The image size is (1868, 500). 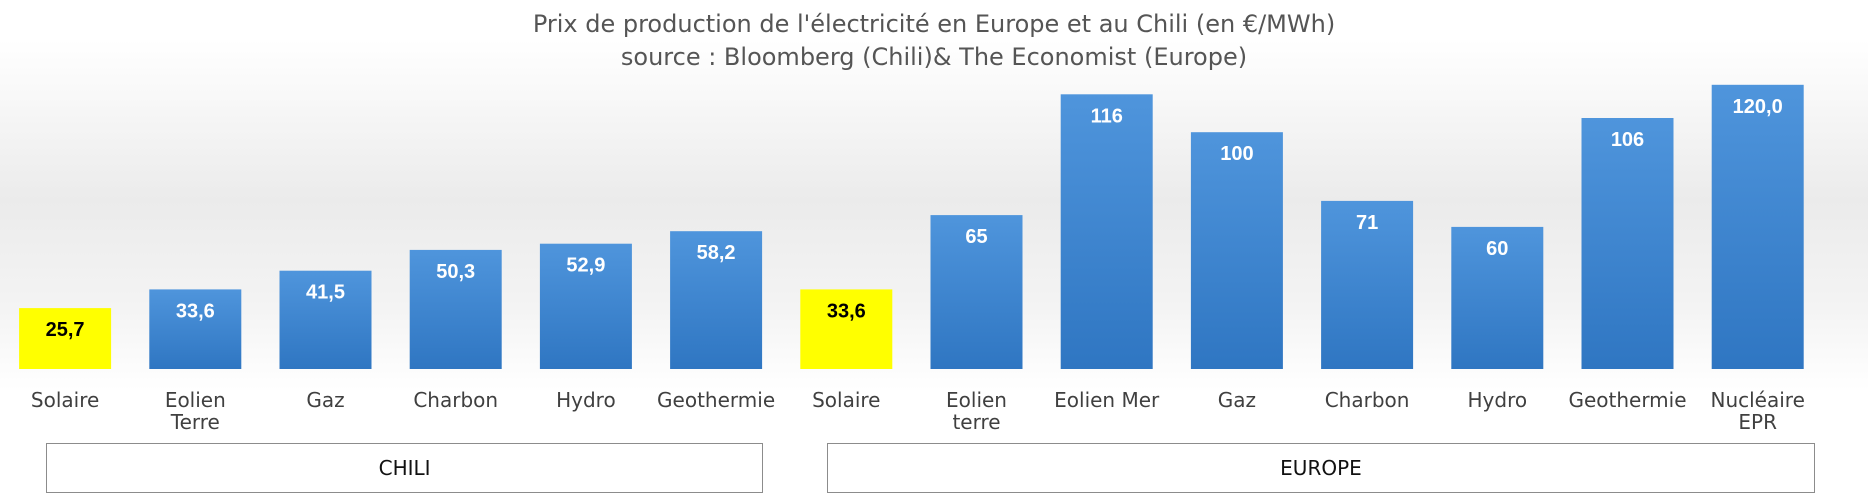 I want to click on category-label: Eolien Terre, so click(x=195, y=411).